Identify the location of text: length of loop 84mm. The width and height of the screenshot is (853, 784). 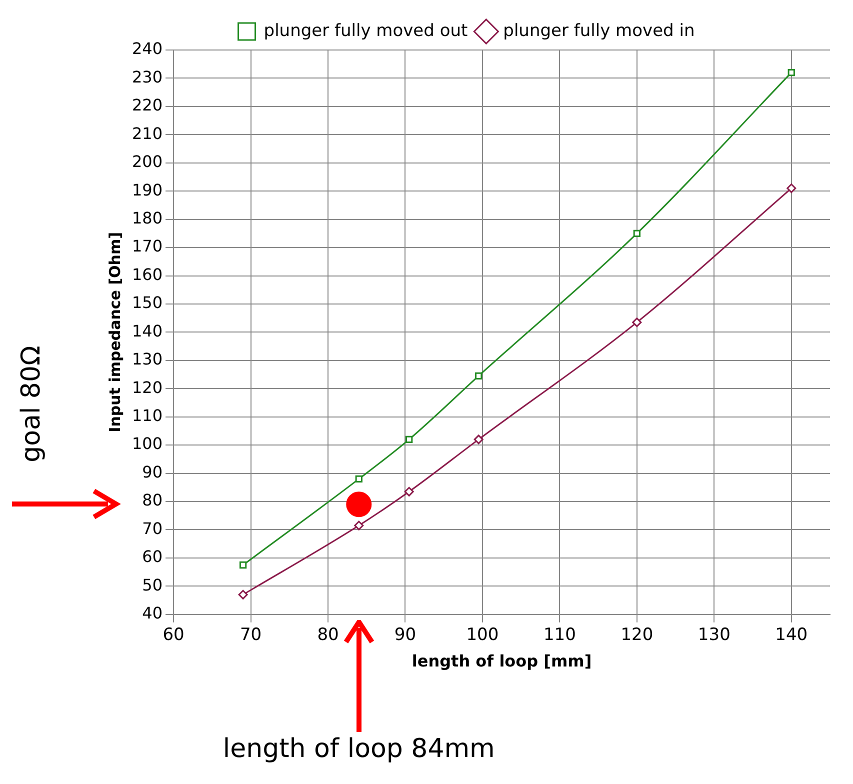
(359, 749).